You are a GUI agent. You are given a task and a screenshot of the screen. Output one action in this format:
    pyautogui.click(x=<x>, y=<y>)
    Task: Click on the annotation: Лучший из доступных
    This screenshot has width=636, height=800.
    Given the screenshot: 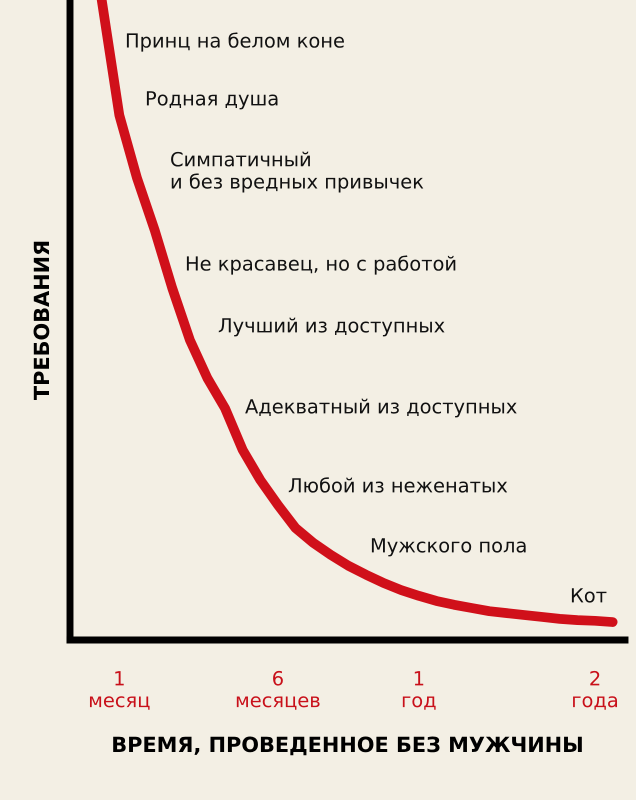 What is the action you would take?
    pyautogui.click(x=331, y=327)
    